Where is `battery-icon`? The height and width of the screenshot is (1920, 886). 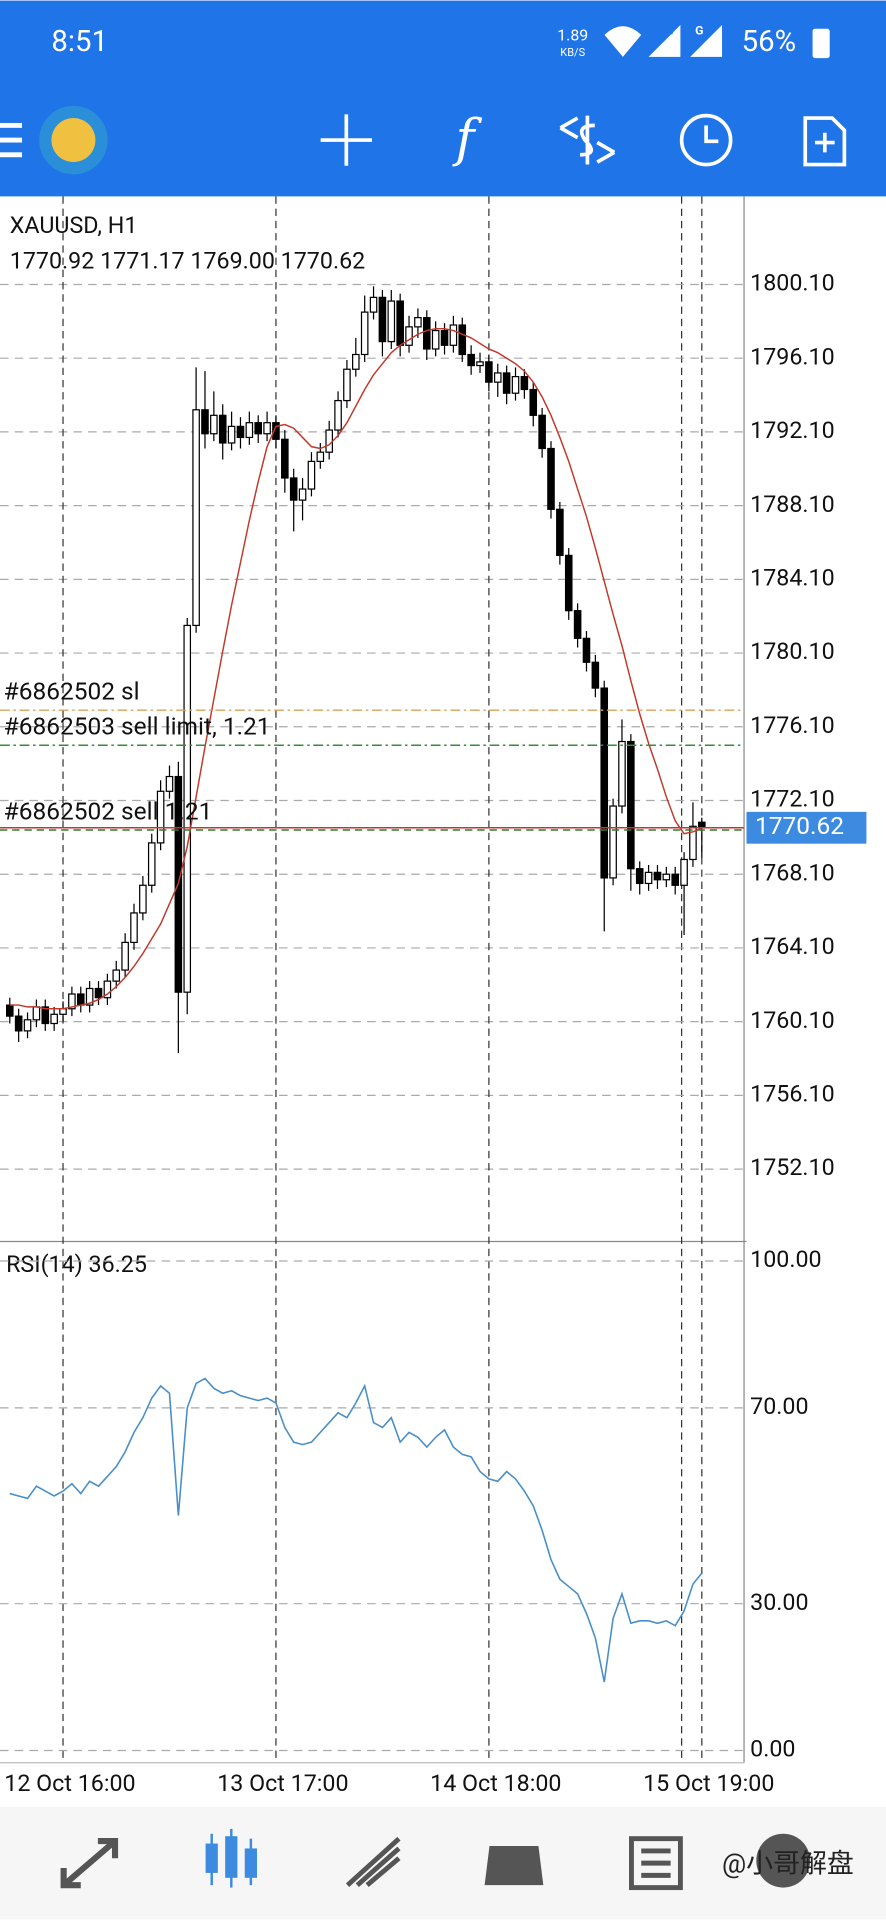
battery-icon is located at coordinates (821, 43).